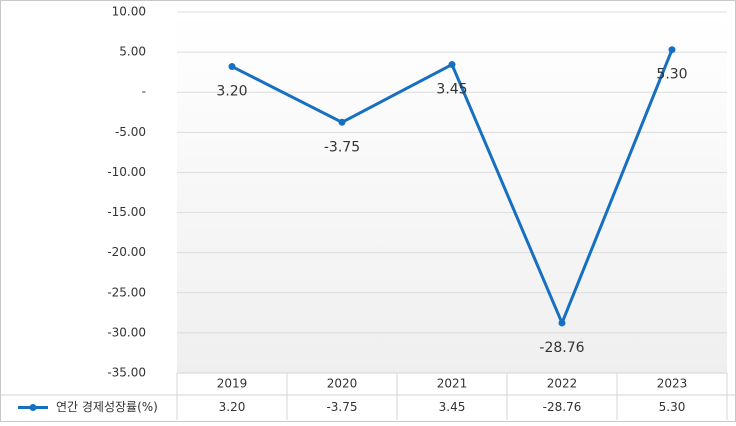  What do you see at coordinates (231, 92) in the screenshot?
I see `data-label: 3.20` at bounding box center [231, 92].